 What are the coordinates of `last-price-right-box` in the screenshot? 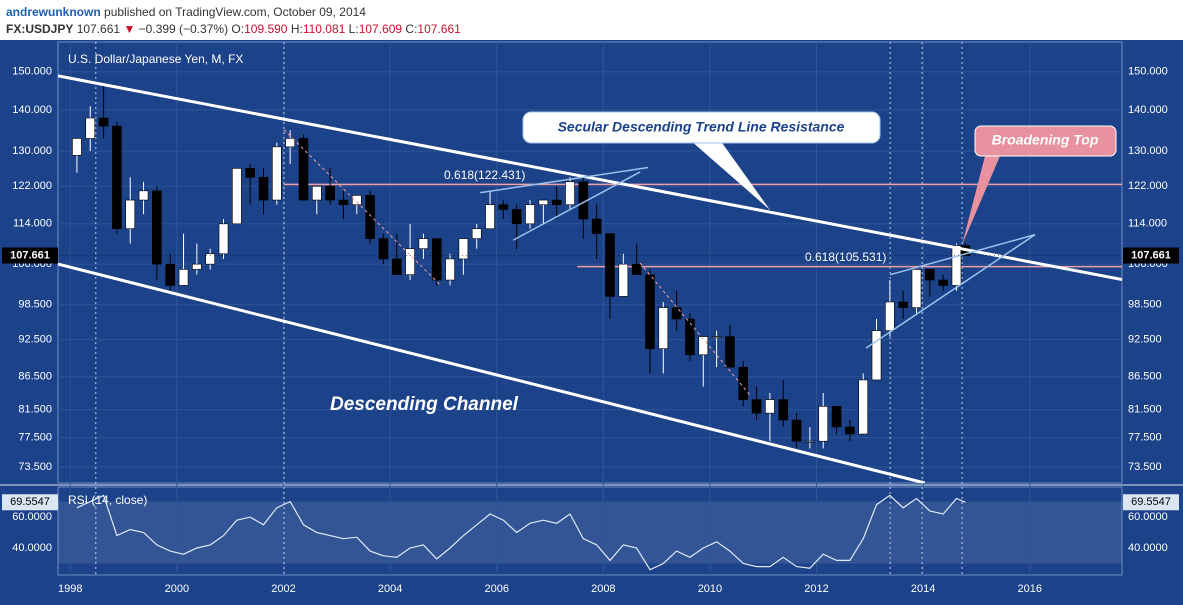 It's located at (1151, 255).